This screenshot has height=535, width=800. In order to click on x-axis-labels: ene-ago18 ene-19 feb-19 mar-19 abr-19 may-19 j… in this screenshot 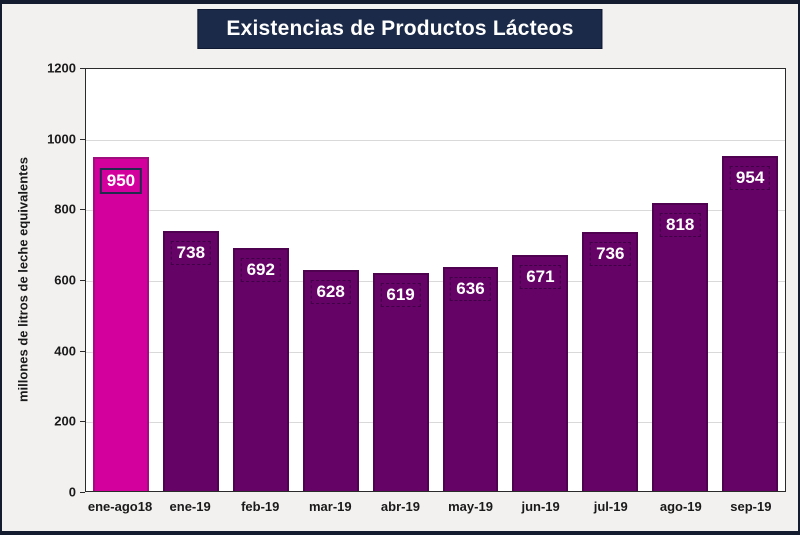, I will do `click(435, 506)`.